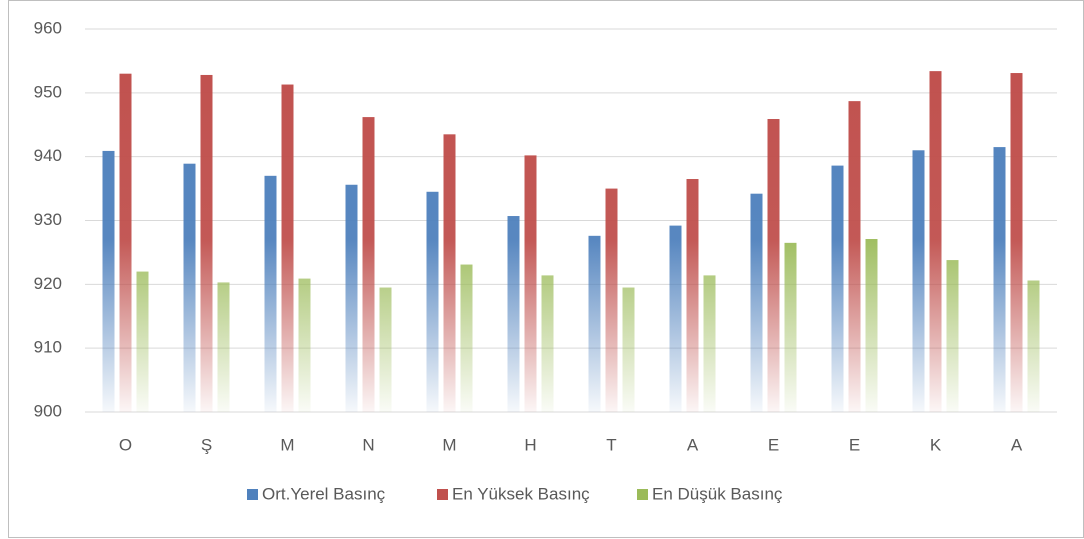 The width and height of the screenshot is (1084, 539). Describe the element at coordinates (48, 410) in the screenshot. I see `y-tick-label: 900` at that location.